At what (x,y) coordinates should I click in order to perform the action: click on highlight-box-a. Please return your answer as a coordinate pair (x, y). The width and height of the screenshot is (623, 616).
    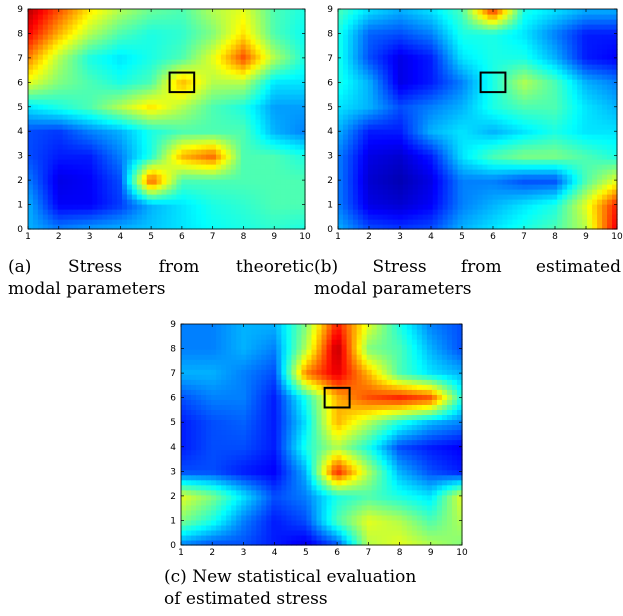
    Looking at the image, I should click on (182, 82).